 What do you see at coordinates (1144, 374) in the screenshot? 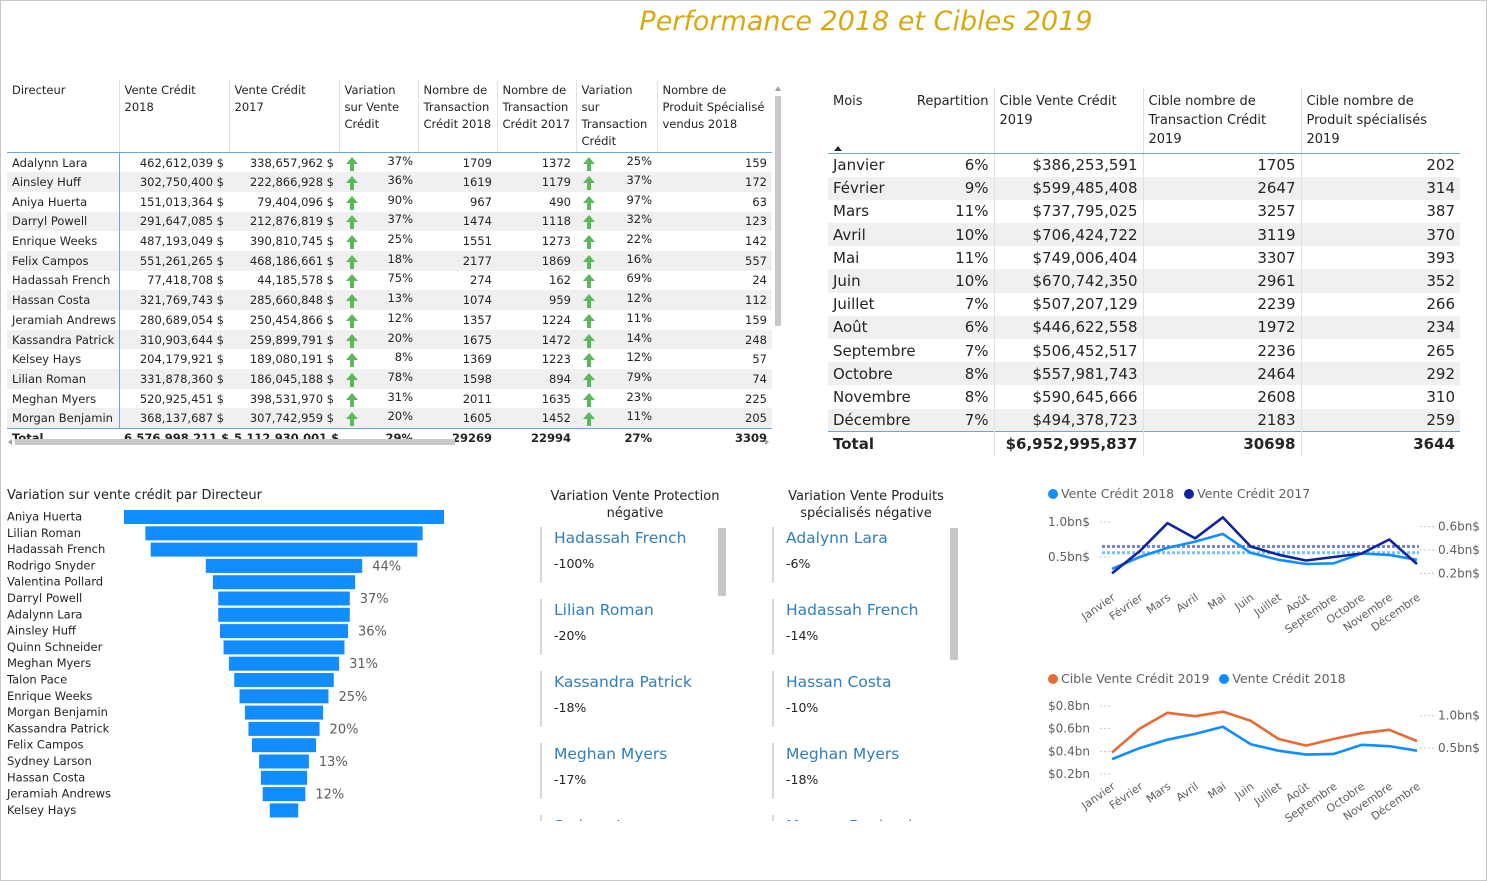
I see `table-row: Octobre 8% $557,981,743 2464 292` at bounding box center [1144, 374].